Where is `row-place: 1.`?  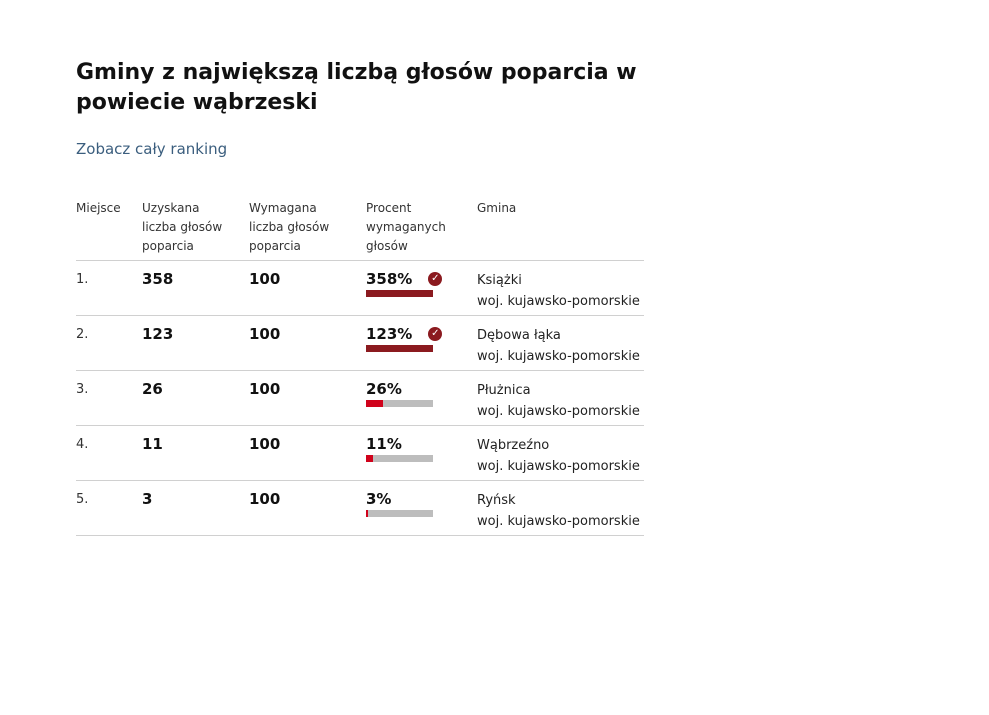
row-place: 1. is located at coordinates (82, 279).